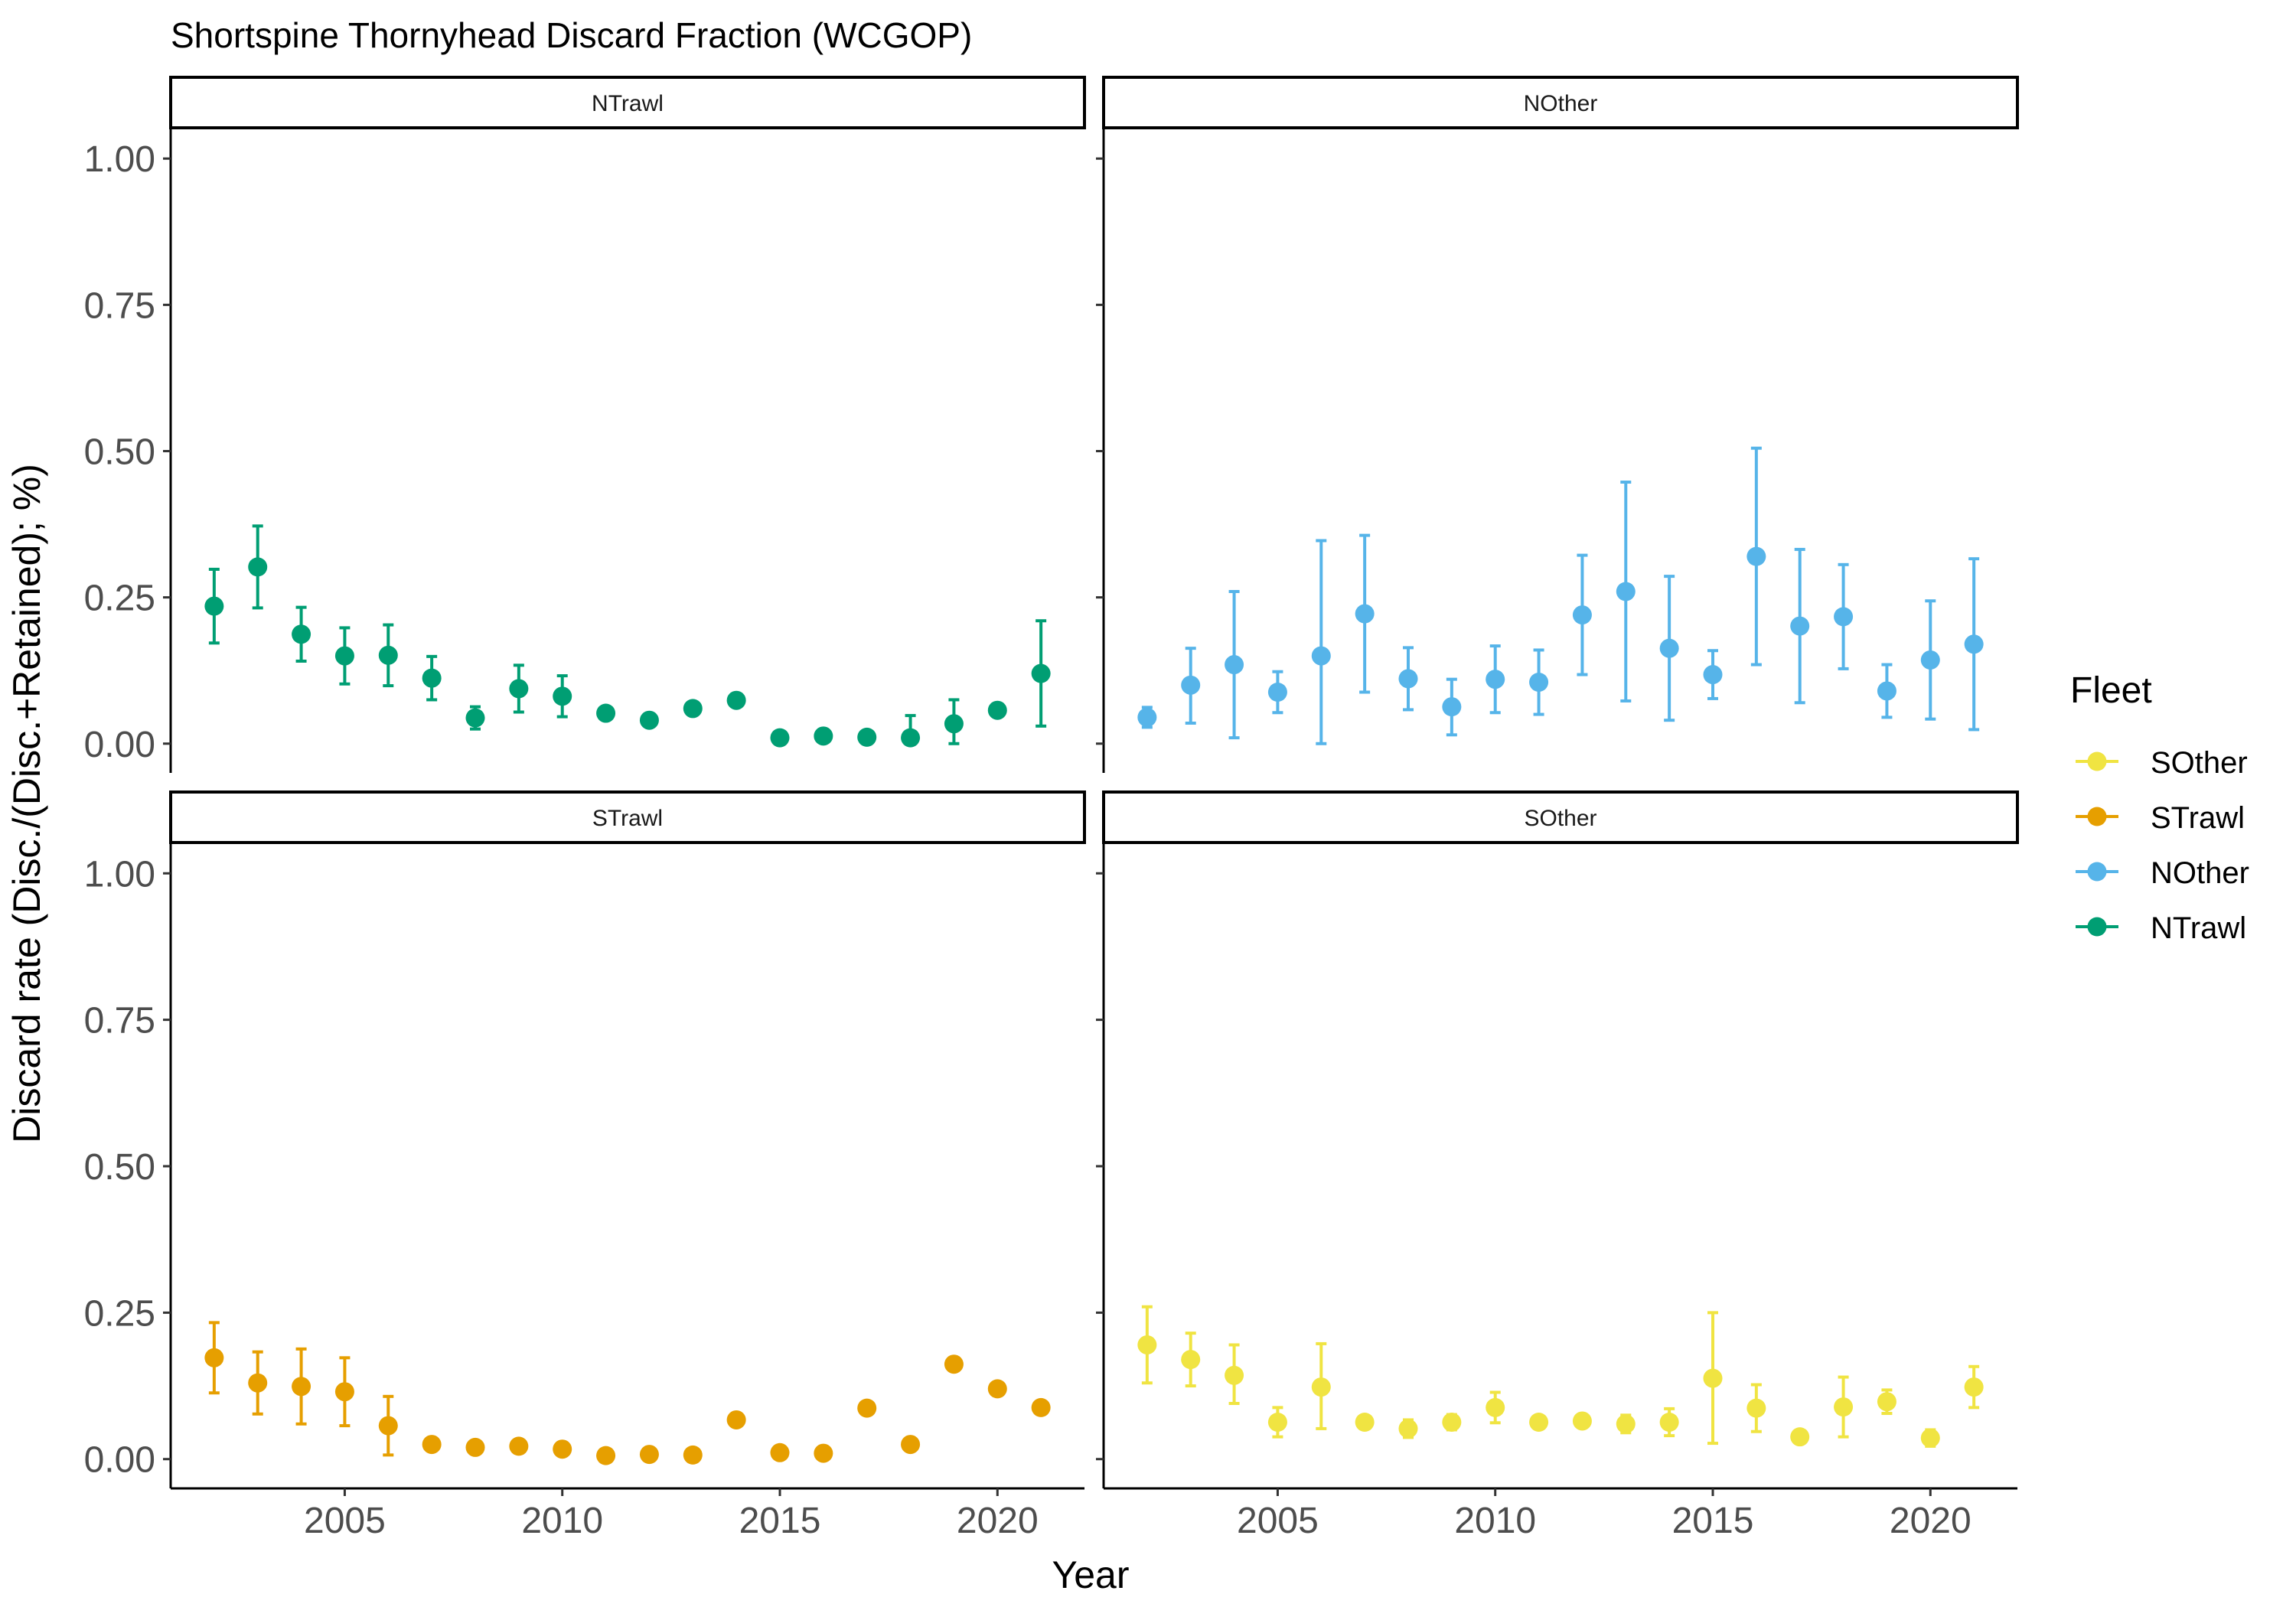  Describe the element at coordinates (2198, 928) in the screenshot. I see `legend-label: NTrawl` at that location.